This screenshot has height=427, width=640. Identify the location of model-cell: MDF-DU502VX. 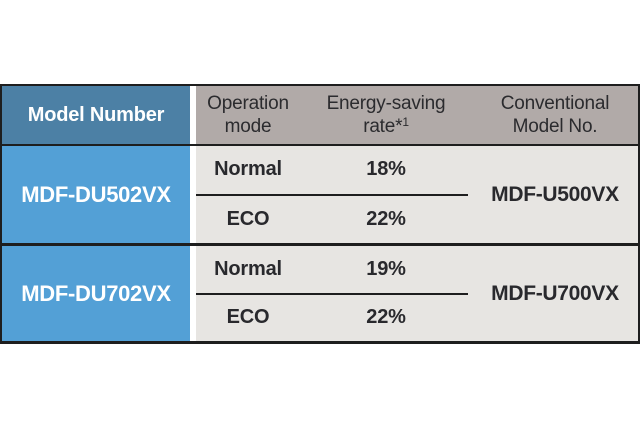
(96, 194).